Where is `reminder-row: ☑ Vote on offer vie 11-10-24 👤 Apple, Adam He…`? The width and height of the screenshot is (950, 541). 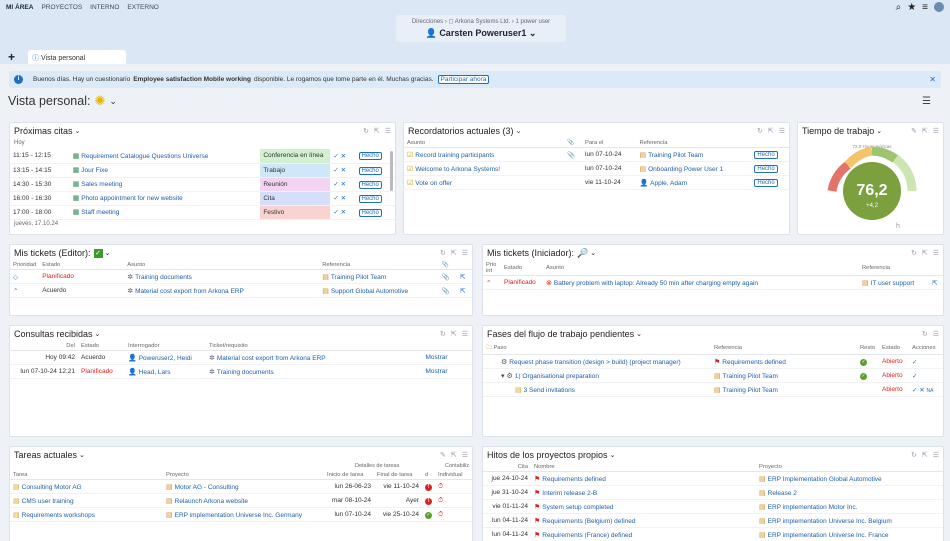 reminder-row: ☑ Vote on offer vie 11-10-24 👤 Apple, Adam He… is located at coordinates (596, 182).